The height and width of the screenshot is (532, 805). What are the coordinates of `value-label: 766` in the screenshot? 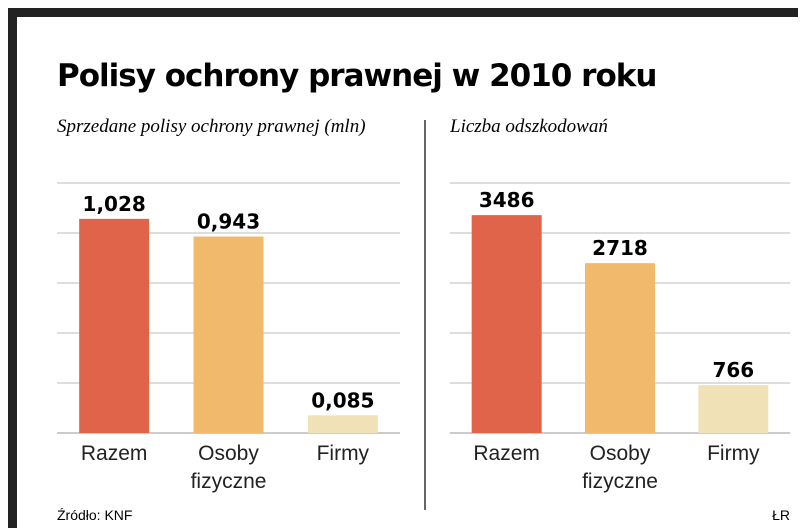 It's located at (733, 370).